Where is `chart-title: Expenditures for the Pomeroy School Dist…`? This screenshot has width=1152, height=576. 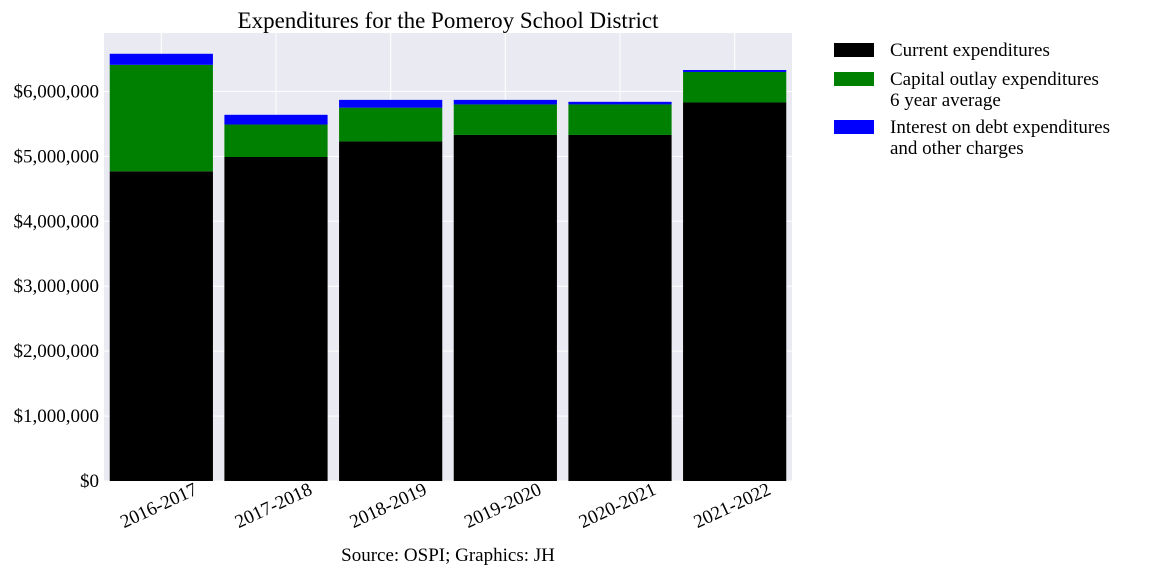 chart-title: Expenditures for the Pomeroy School Dist… is located at coordinates (449, 20).